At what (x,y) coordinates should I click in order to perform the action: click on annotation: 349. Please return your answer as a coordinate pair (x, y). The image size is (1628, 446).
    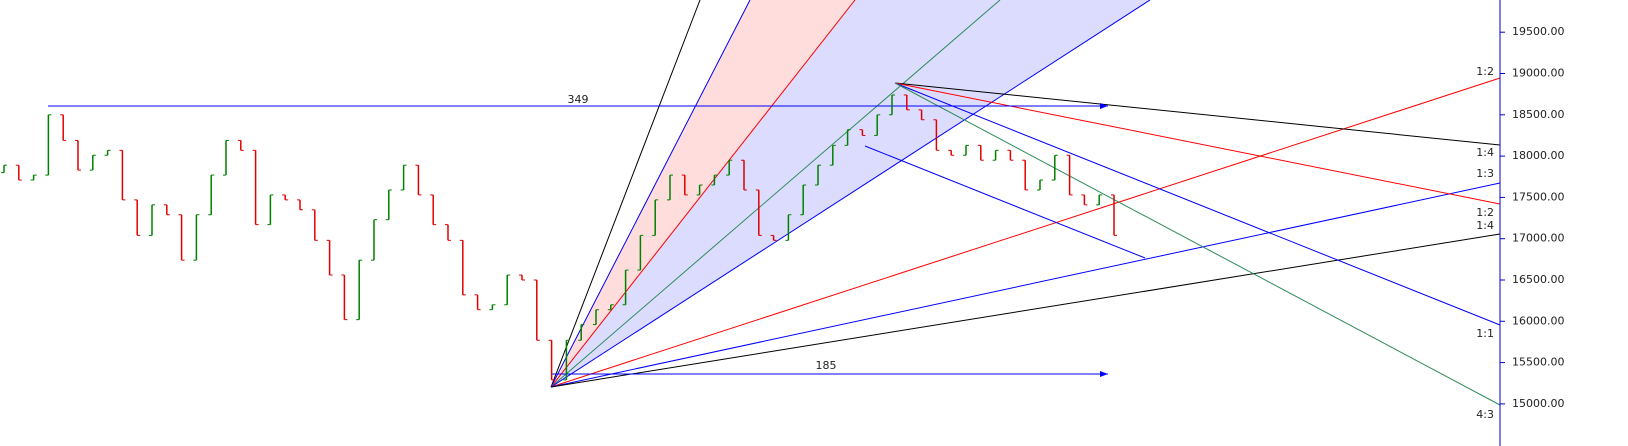
    Looking at the image, I should click on (578, 99).